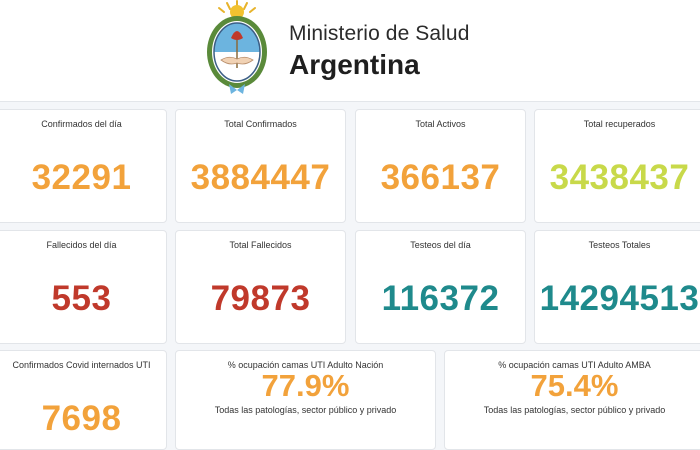 This screenshot has width=700, height=450. I want to click on card-label: Fallecidos del día, so click(81, 245).